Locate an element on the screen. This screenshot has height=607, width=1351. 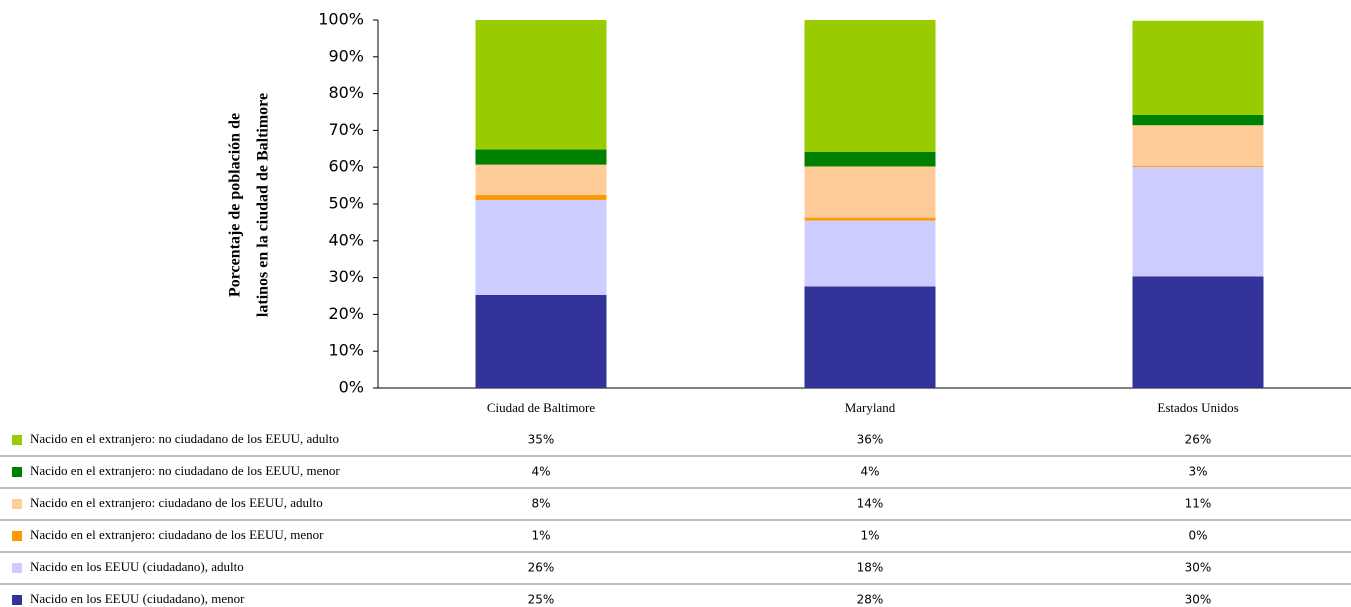
y-tick-label: 40% is located at coordinates (346, 239).